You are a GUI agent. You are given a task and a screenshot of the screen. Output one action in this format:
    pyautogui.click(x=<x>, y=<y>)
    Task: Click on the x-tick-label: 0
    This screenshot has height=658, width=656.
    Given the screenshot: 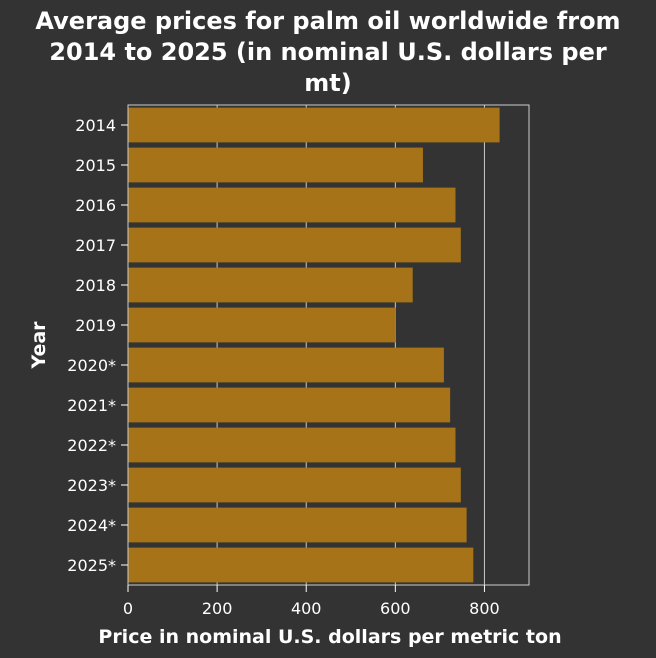 What is the action you would take?
    pyautogui.click(x=128, y=608)
    